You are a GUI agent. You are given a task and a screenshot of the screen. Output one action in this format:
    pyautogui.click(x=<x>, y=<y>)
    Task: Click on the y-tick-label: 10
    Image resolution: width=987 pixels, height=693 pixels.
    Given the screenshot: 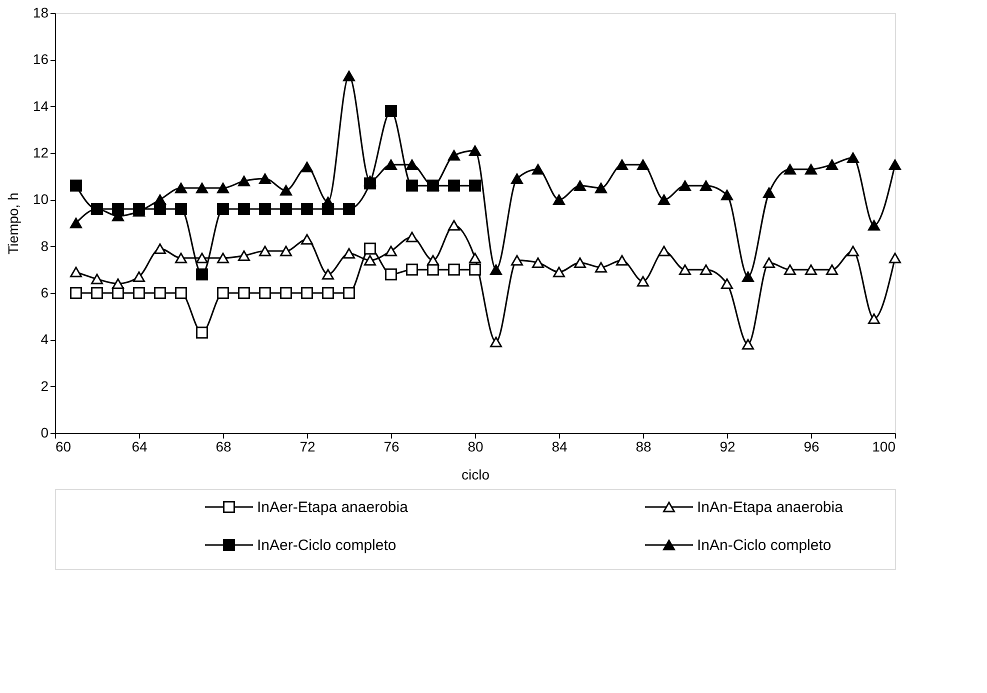 What is the action you would take?
    pyautogui.click(x=40, y=199)
    